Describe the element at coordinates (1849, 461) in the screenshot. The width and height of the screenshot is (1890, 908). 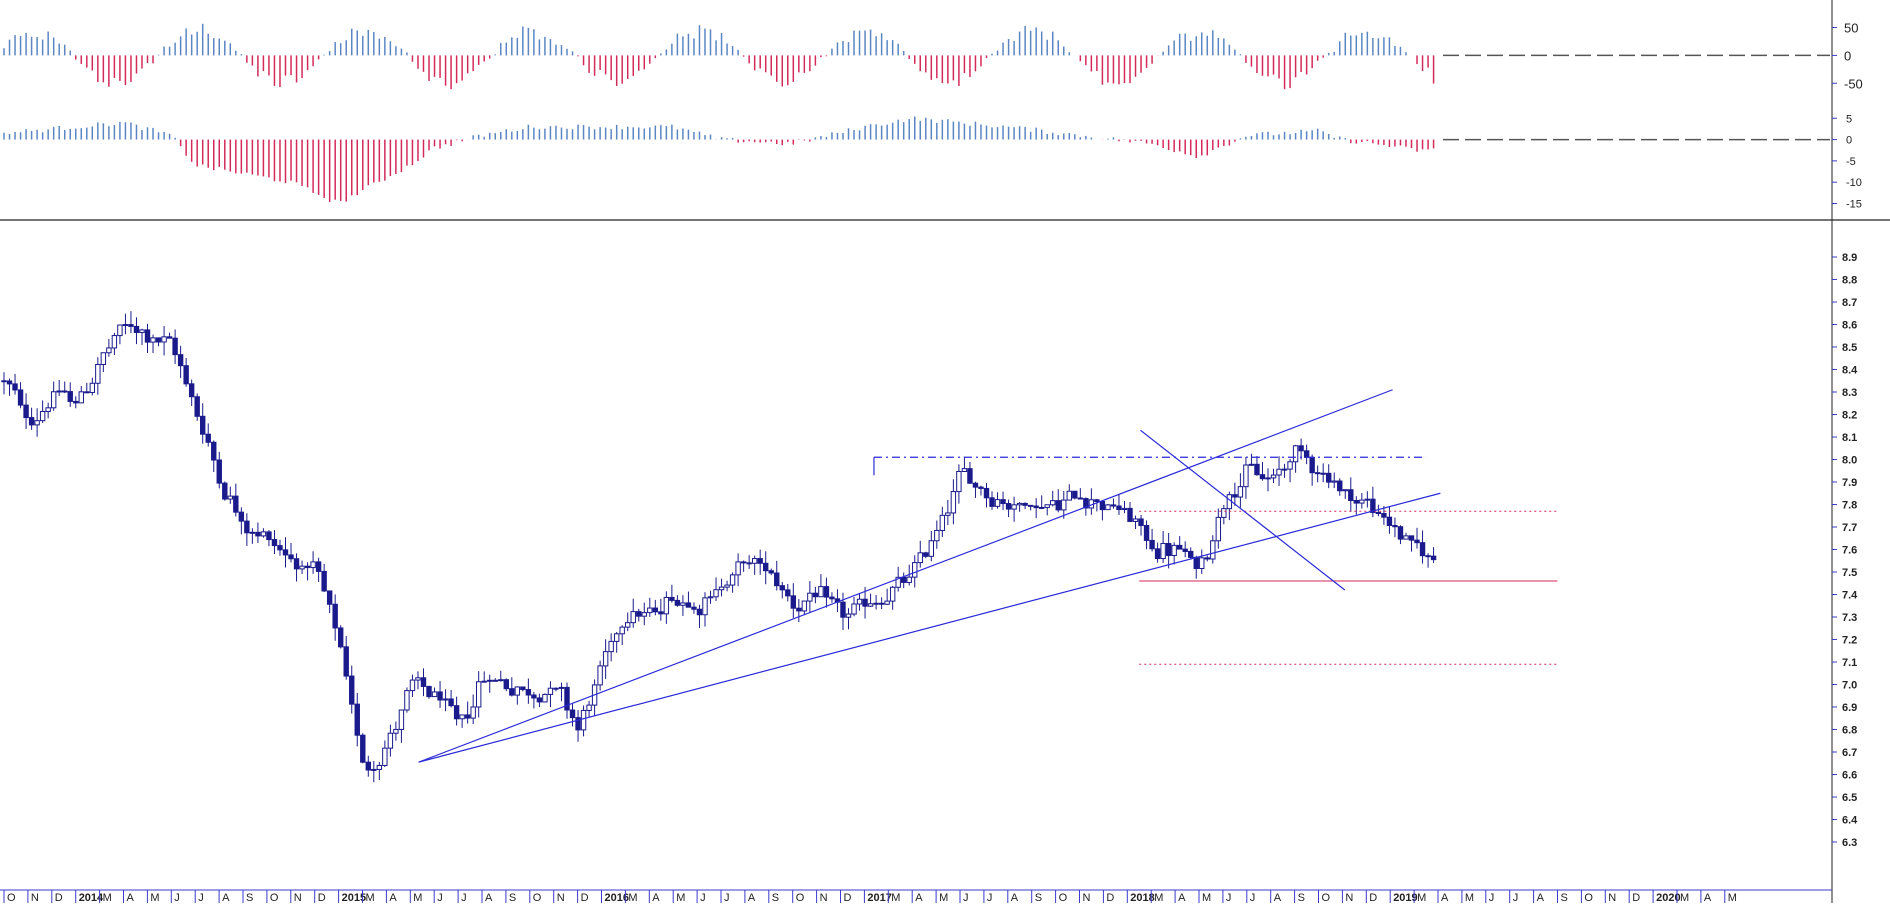
I see `price-tick-label: 8.0` at that location.